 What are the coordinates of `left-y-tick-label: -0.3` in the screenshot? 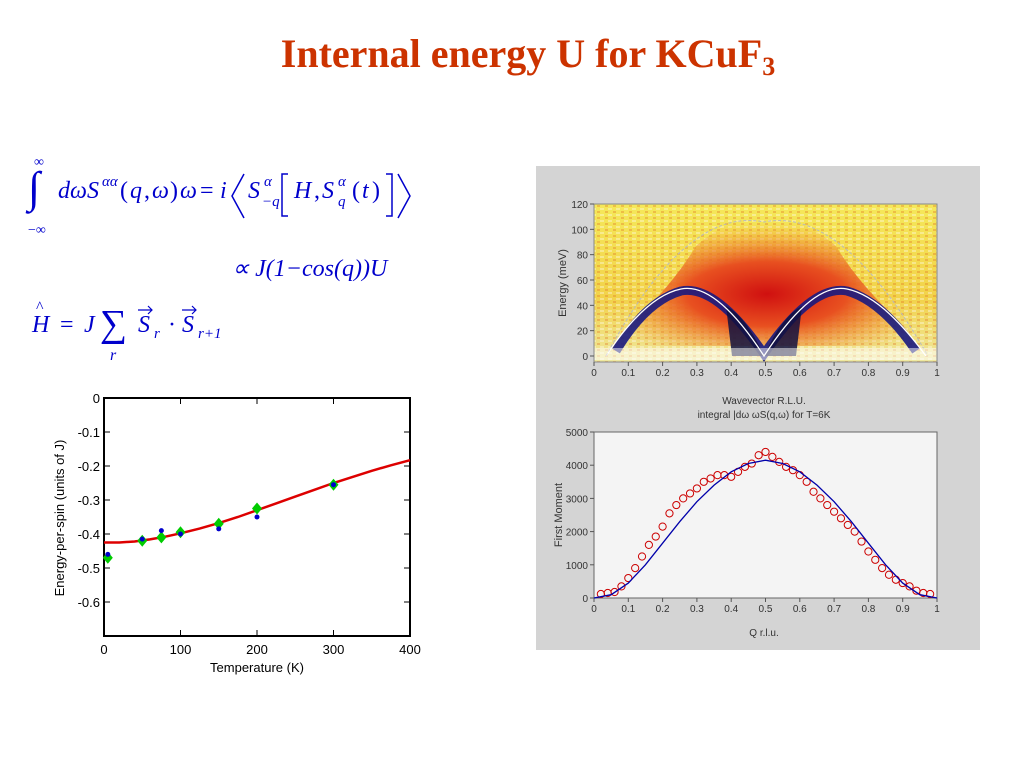 It's located at (89, 500).